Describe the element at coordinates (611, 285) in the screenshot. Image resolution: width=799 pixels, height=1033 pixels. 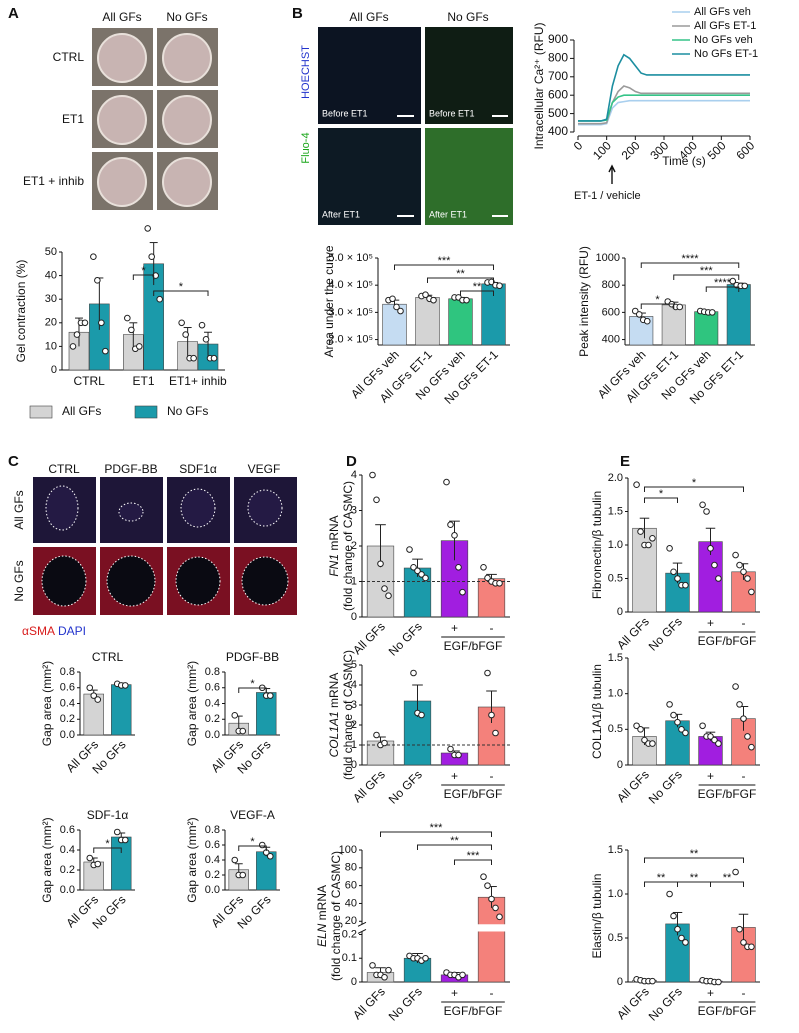
I see `y-tick-label: 800` at that location.